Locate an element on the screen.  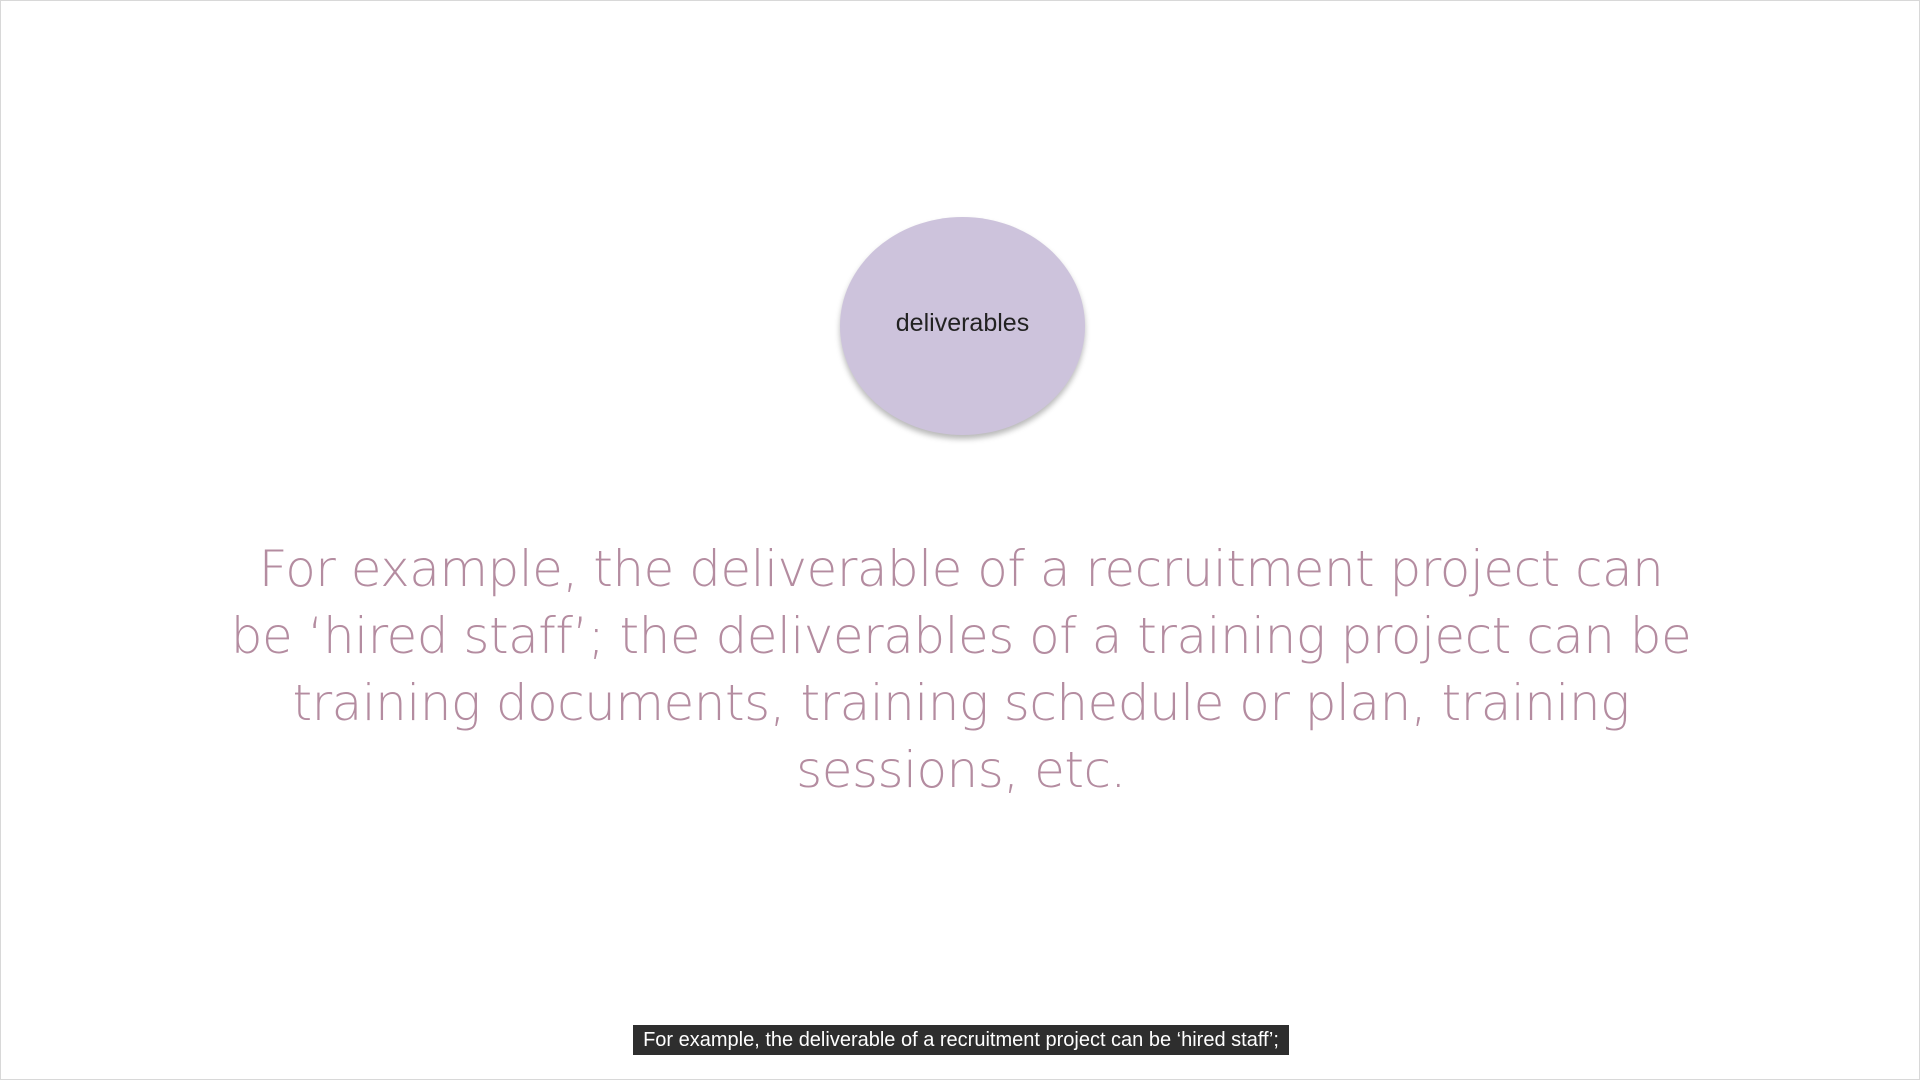
deliverables-circle: deliverables is located at coordinates (962, 326).